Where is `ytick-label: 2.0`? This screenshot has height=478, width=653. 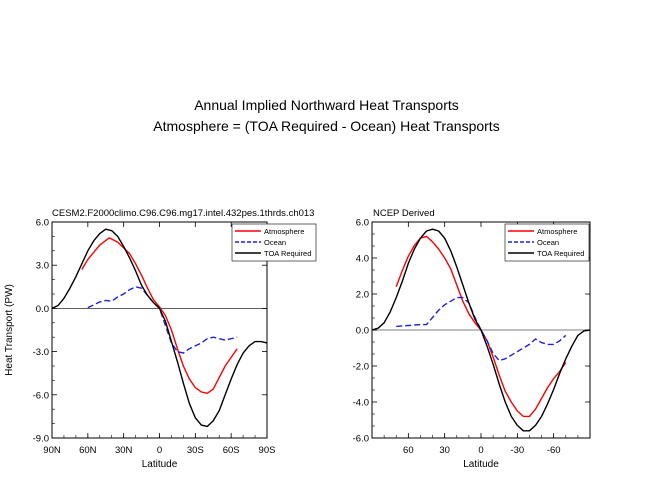
ytick-label: 2.0 is located at coordinates (362, 295).